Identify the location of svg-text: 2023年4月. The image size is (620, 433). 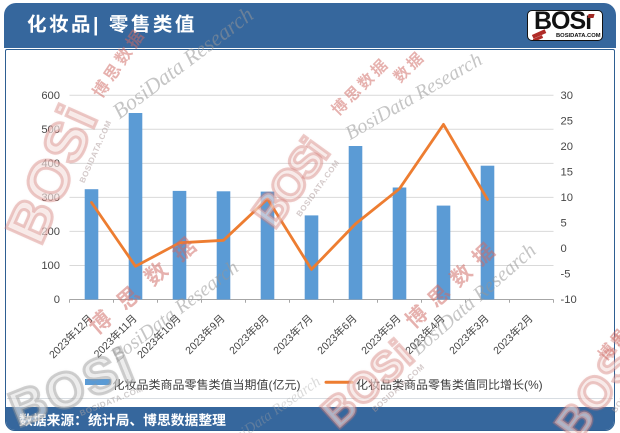
(425, 335).